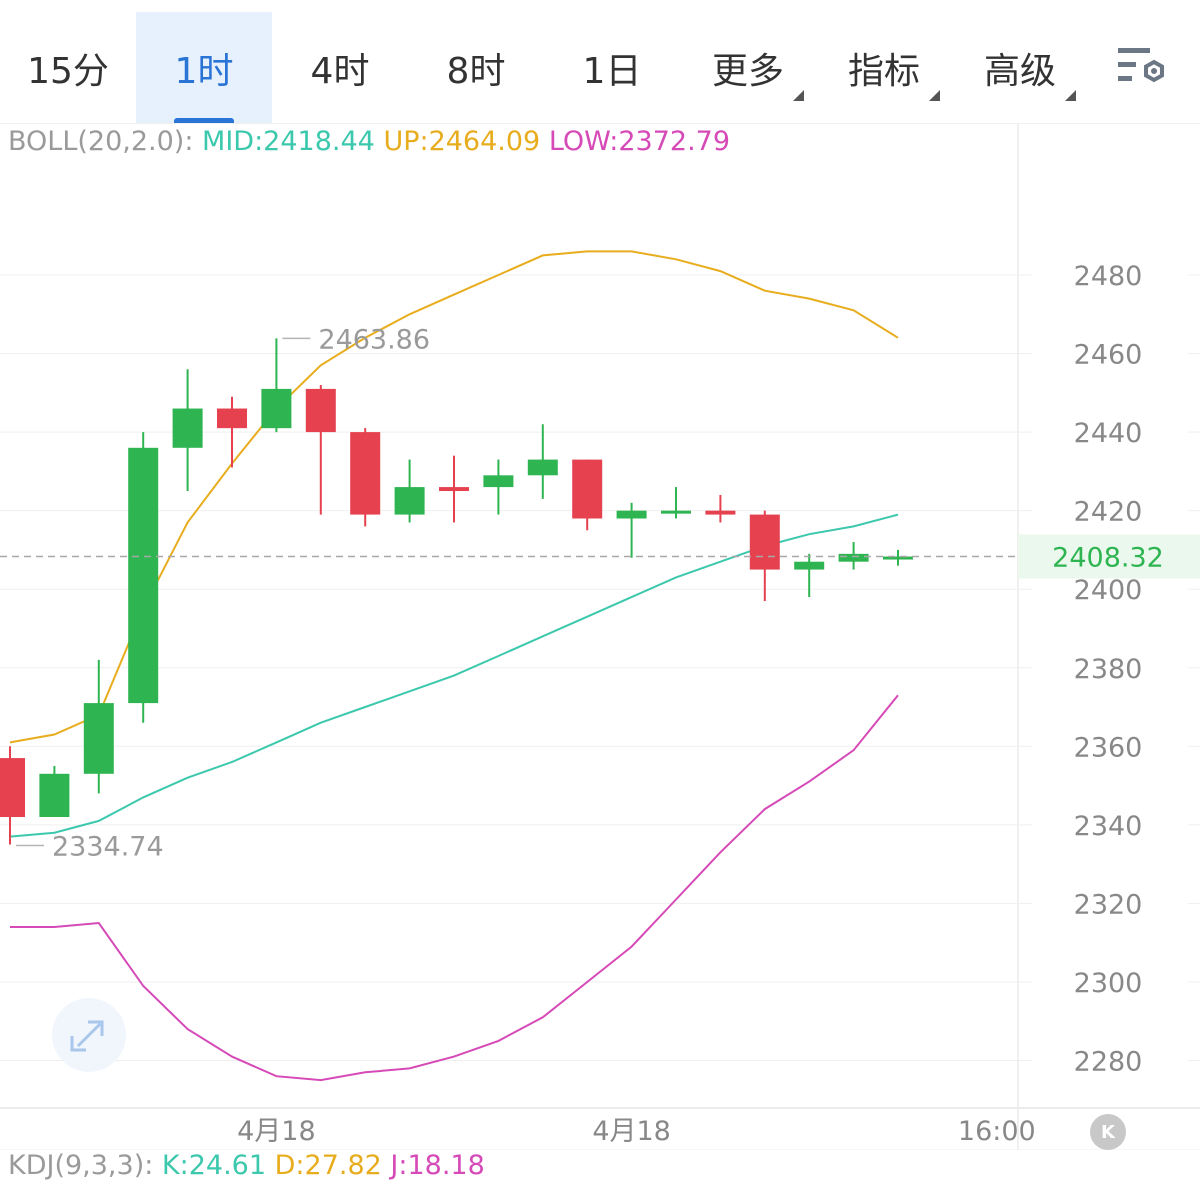 Image resolution: width=1200 pixels, height=1185 pixels. Describe the element at coordinates (1108, 826) in the screenshot. I see `y-tick-label: 2340` at that location.